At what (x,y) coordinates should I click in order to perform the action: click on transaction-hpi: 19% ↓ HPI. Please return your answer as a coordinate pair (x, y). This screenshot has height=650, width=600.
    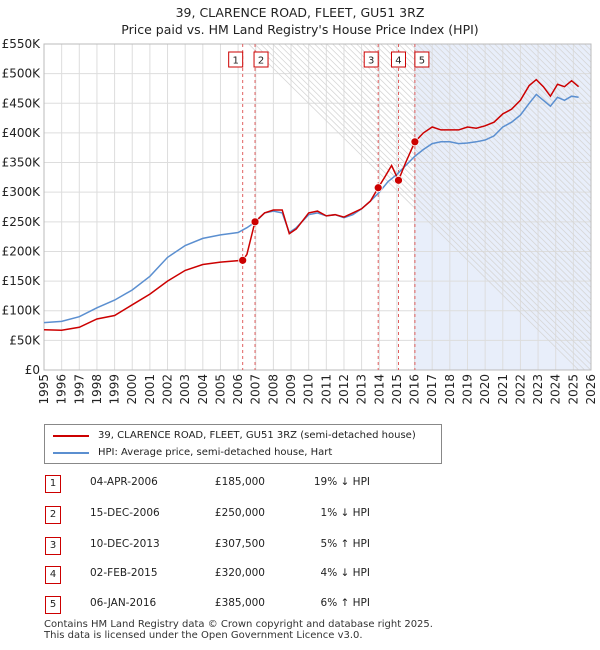
    Looking at the image, I should click on (341, 482).